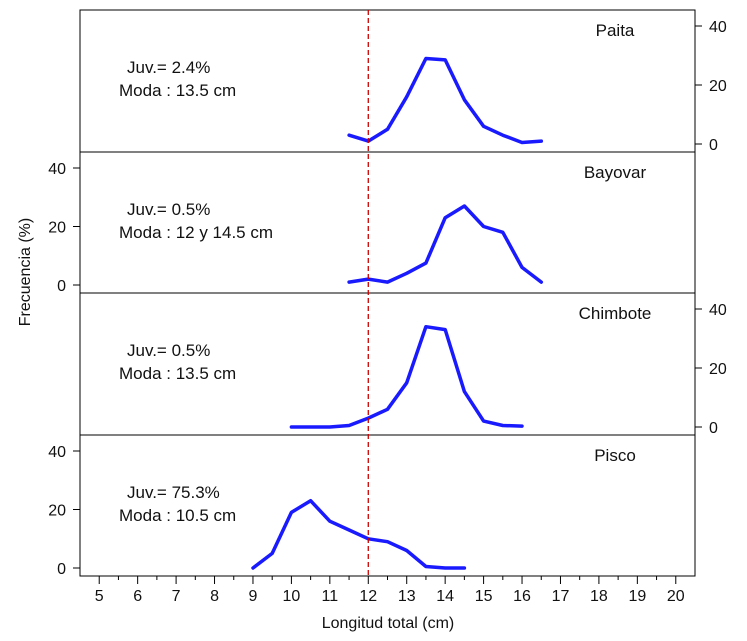 This screenshot has height=641, width=747. What do you see at coordinates (615, 30) in the screenshot?
I see `site-label-paita: Paita` at bounding box center [615, 30].